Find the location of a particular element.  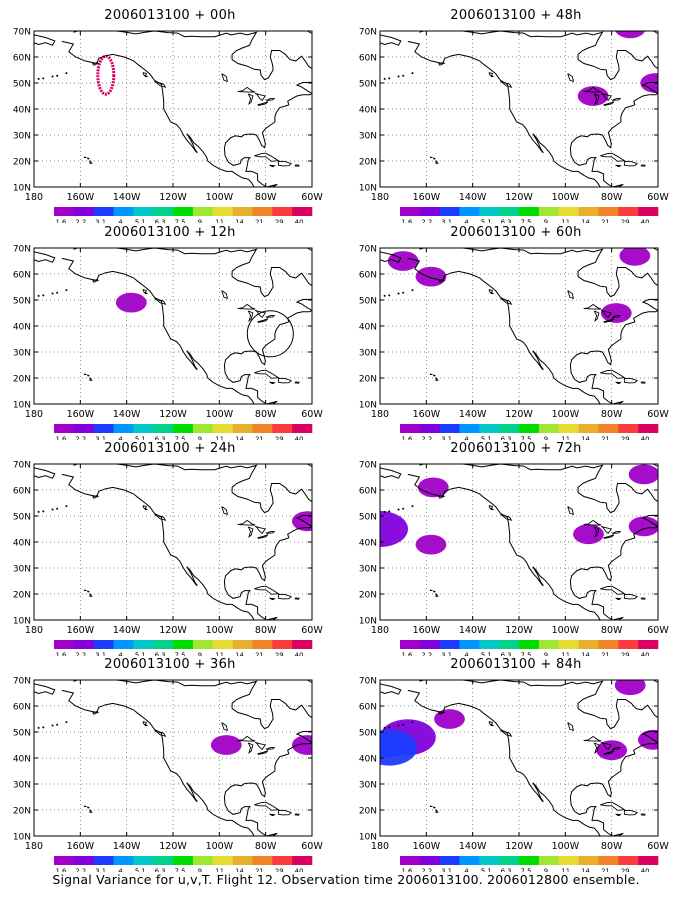

lon-label: 160W is located at coordinates (81, 414).